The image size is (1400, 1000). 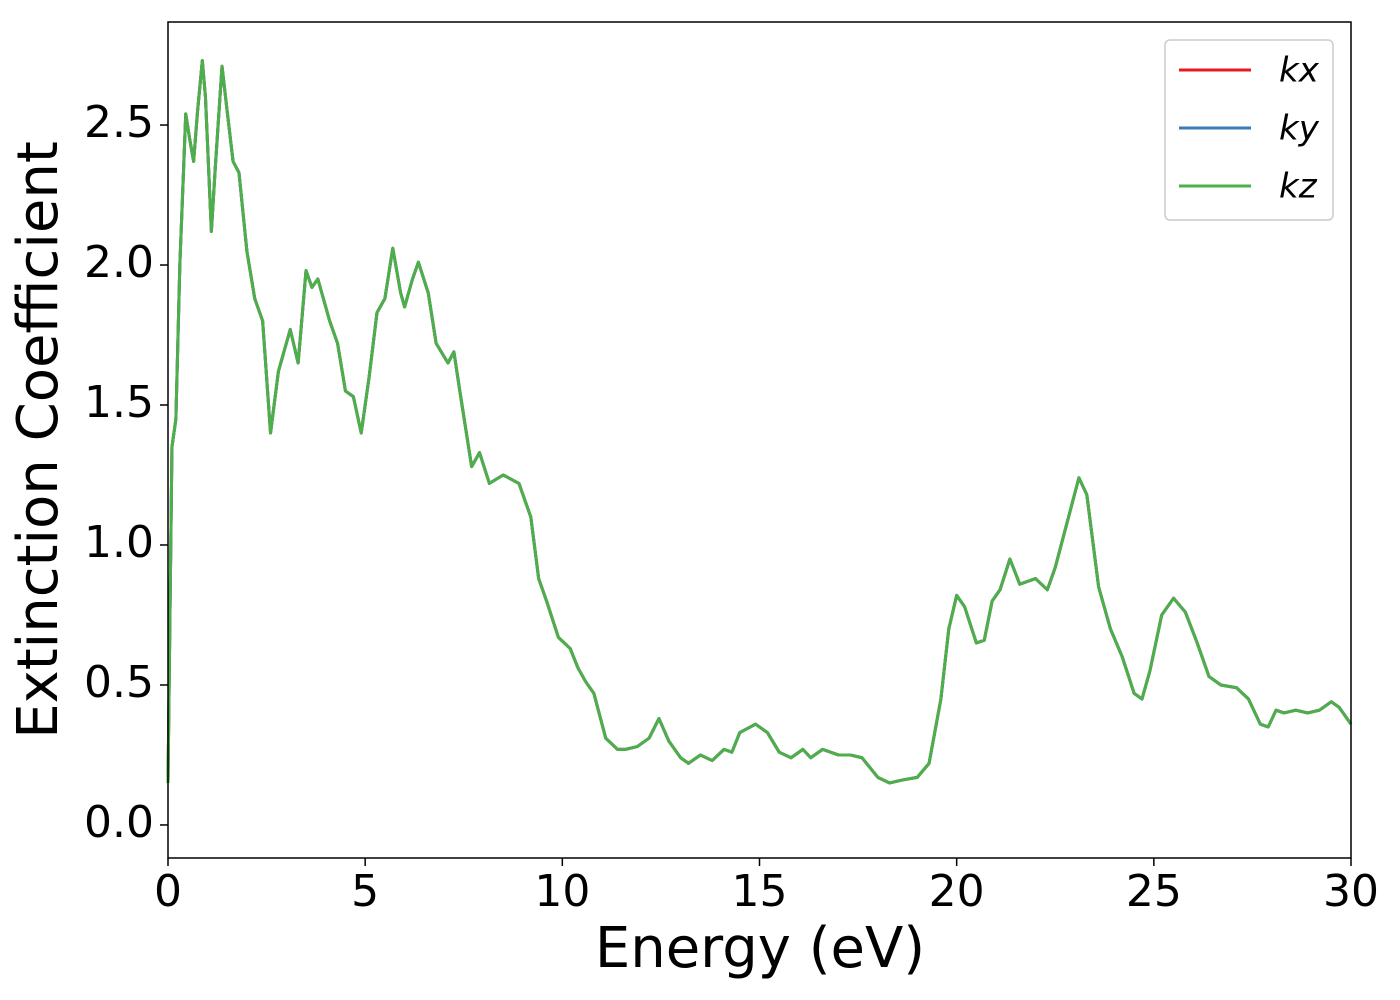 I want to click on y-tick-label: 2.0, so click(x=119, y=262).